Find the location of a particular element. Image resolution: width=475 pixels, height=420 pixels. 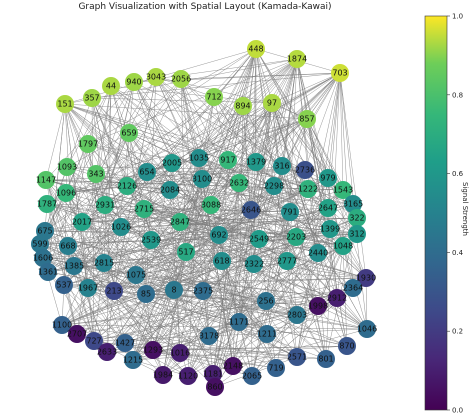

graph-node: 2364 is located at coordinates (353, 288).